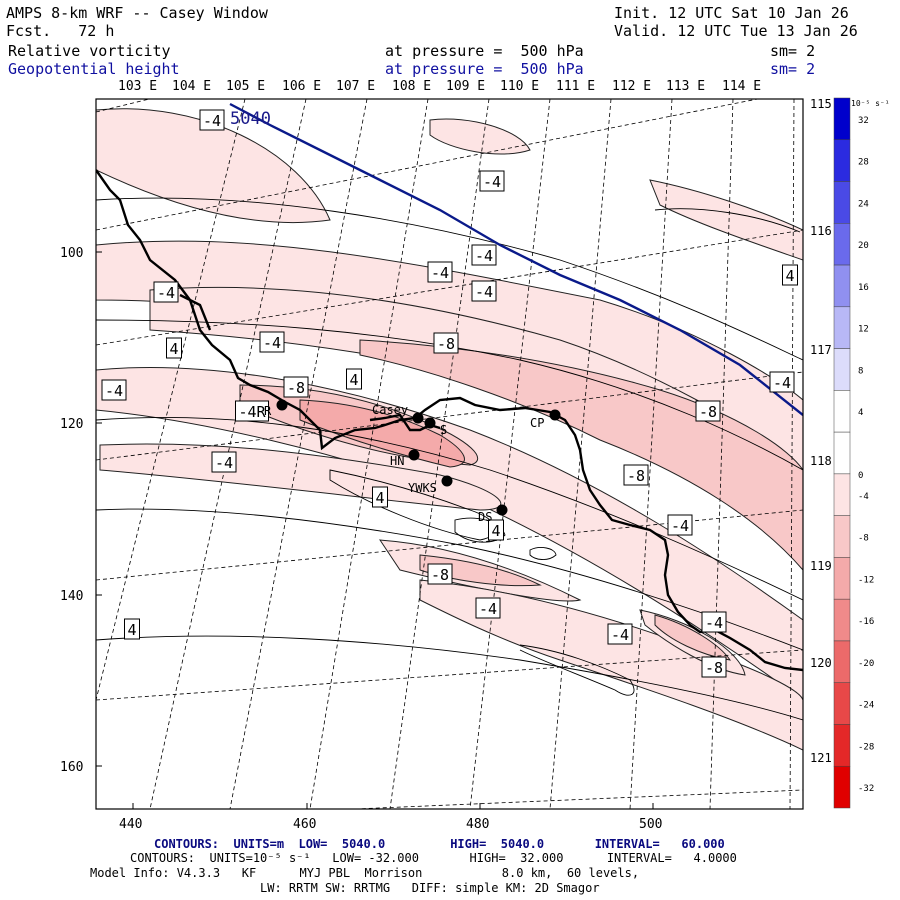 This screenshot has height=900, width=900. Describe the element at coordinates (741, 86) in the screenshot. I see `top-longitude-label: 114 E` at that location.